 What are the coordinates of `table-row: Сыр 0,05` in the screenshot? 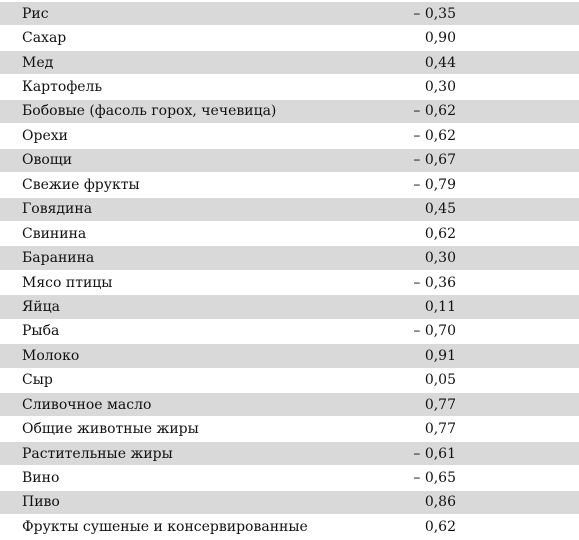 It's located at (289, 380).